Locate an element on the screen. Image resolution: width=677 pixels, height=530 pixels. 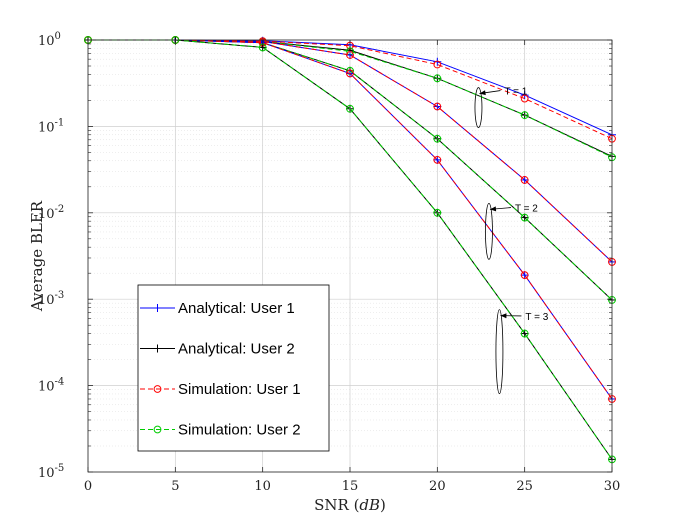
x-tick-label: 20 is located at coordinates (437, 486).